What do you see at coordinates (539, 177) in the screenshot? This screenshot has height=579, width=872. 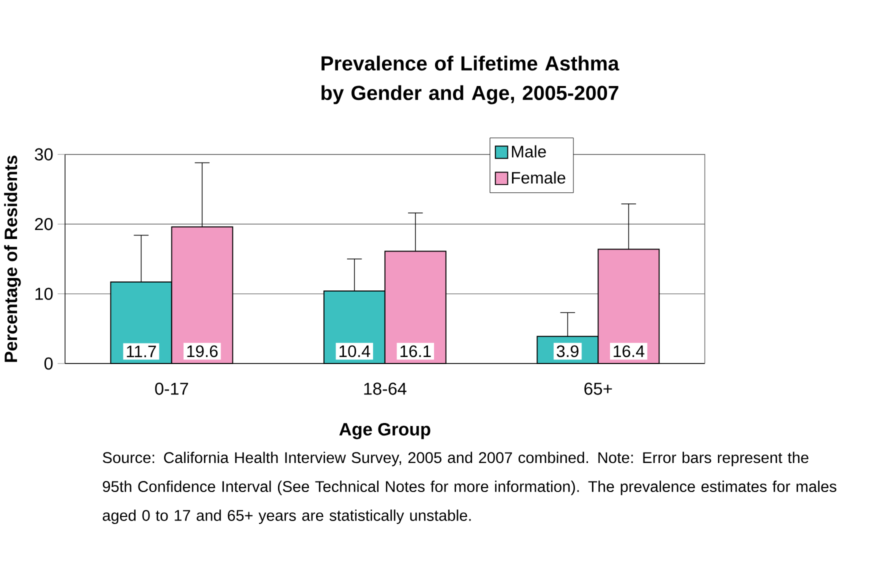 I see `legend-label: Female` at bounding box center [539, 177].